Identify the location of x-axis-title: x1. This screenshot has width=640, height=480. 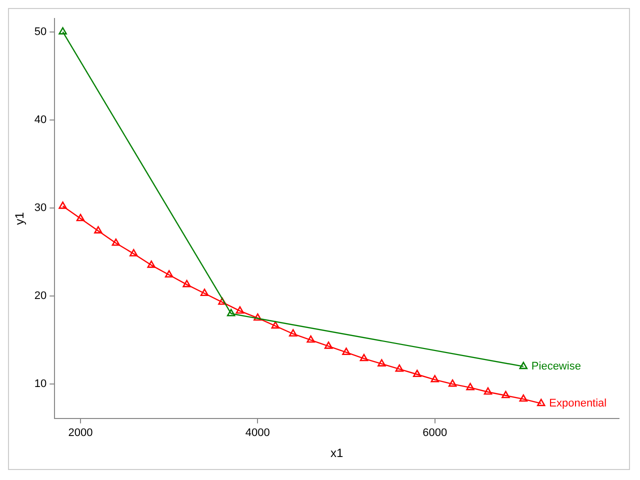
(337, 453).